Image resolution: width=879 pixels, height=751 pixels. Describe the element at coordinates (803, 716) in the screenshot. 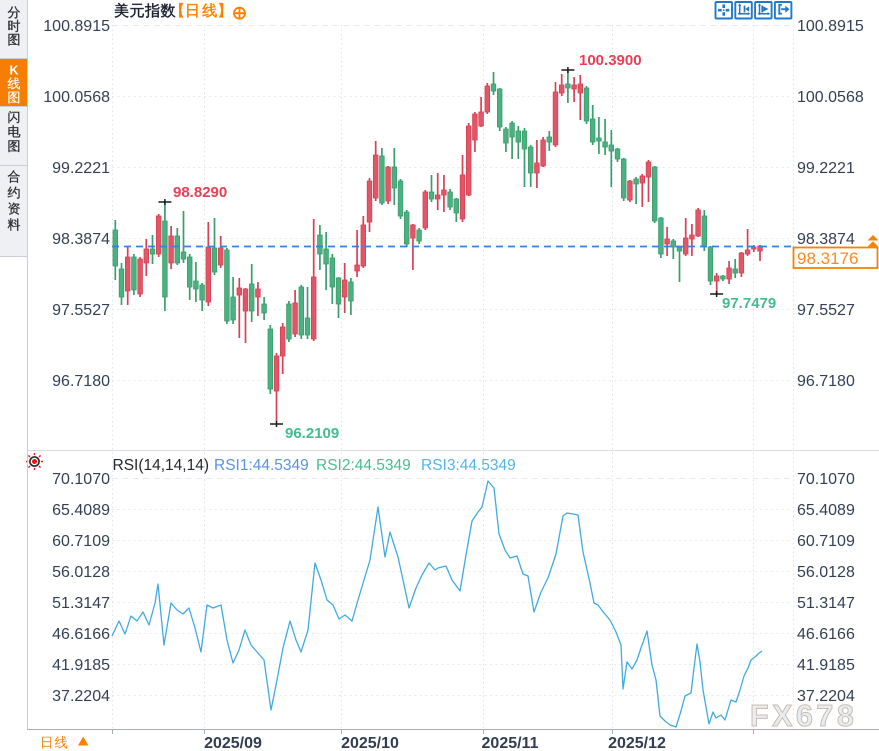

I see `svg-text: FX678` at that location.